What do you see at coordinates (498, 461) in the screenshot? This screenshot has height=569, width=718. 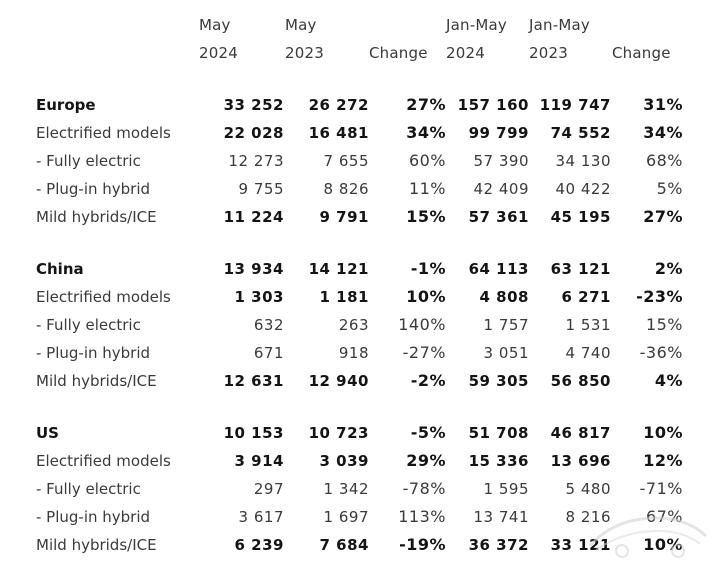 I see `cell-jan-may-2024: 15 336` at bounding box center [498, 461].